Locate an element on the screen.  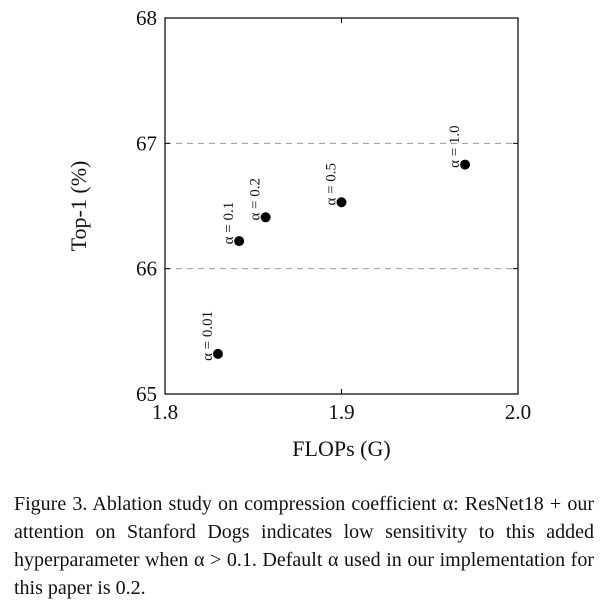
grid-lines is located at coordinates (341, 206).